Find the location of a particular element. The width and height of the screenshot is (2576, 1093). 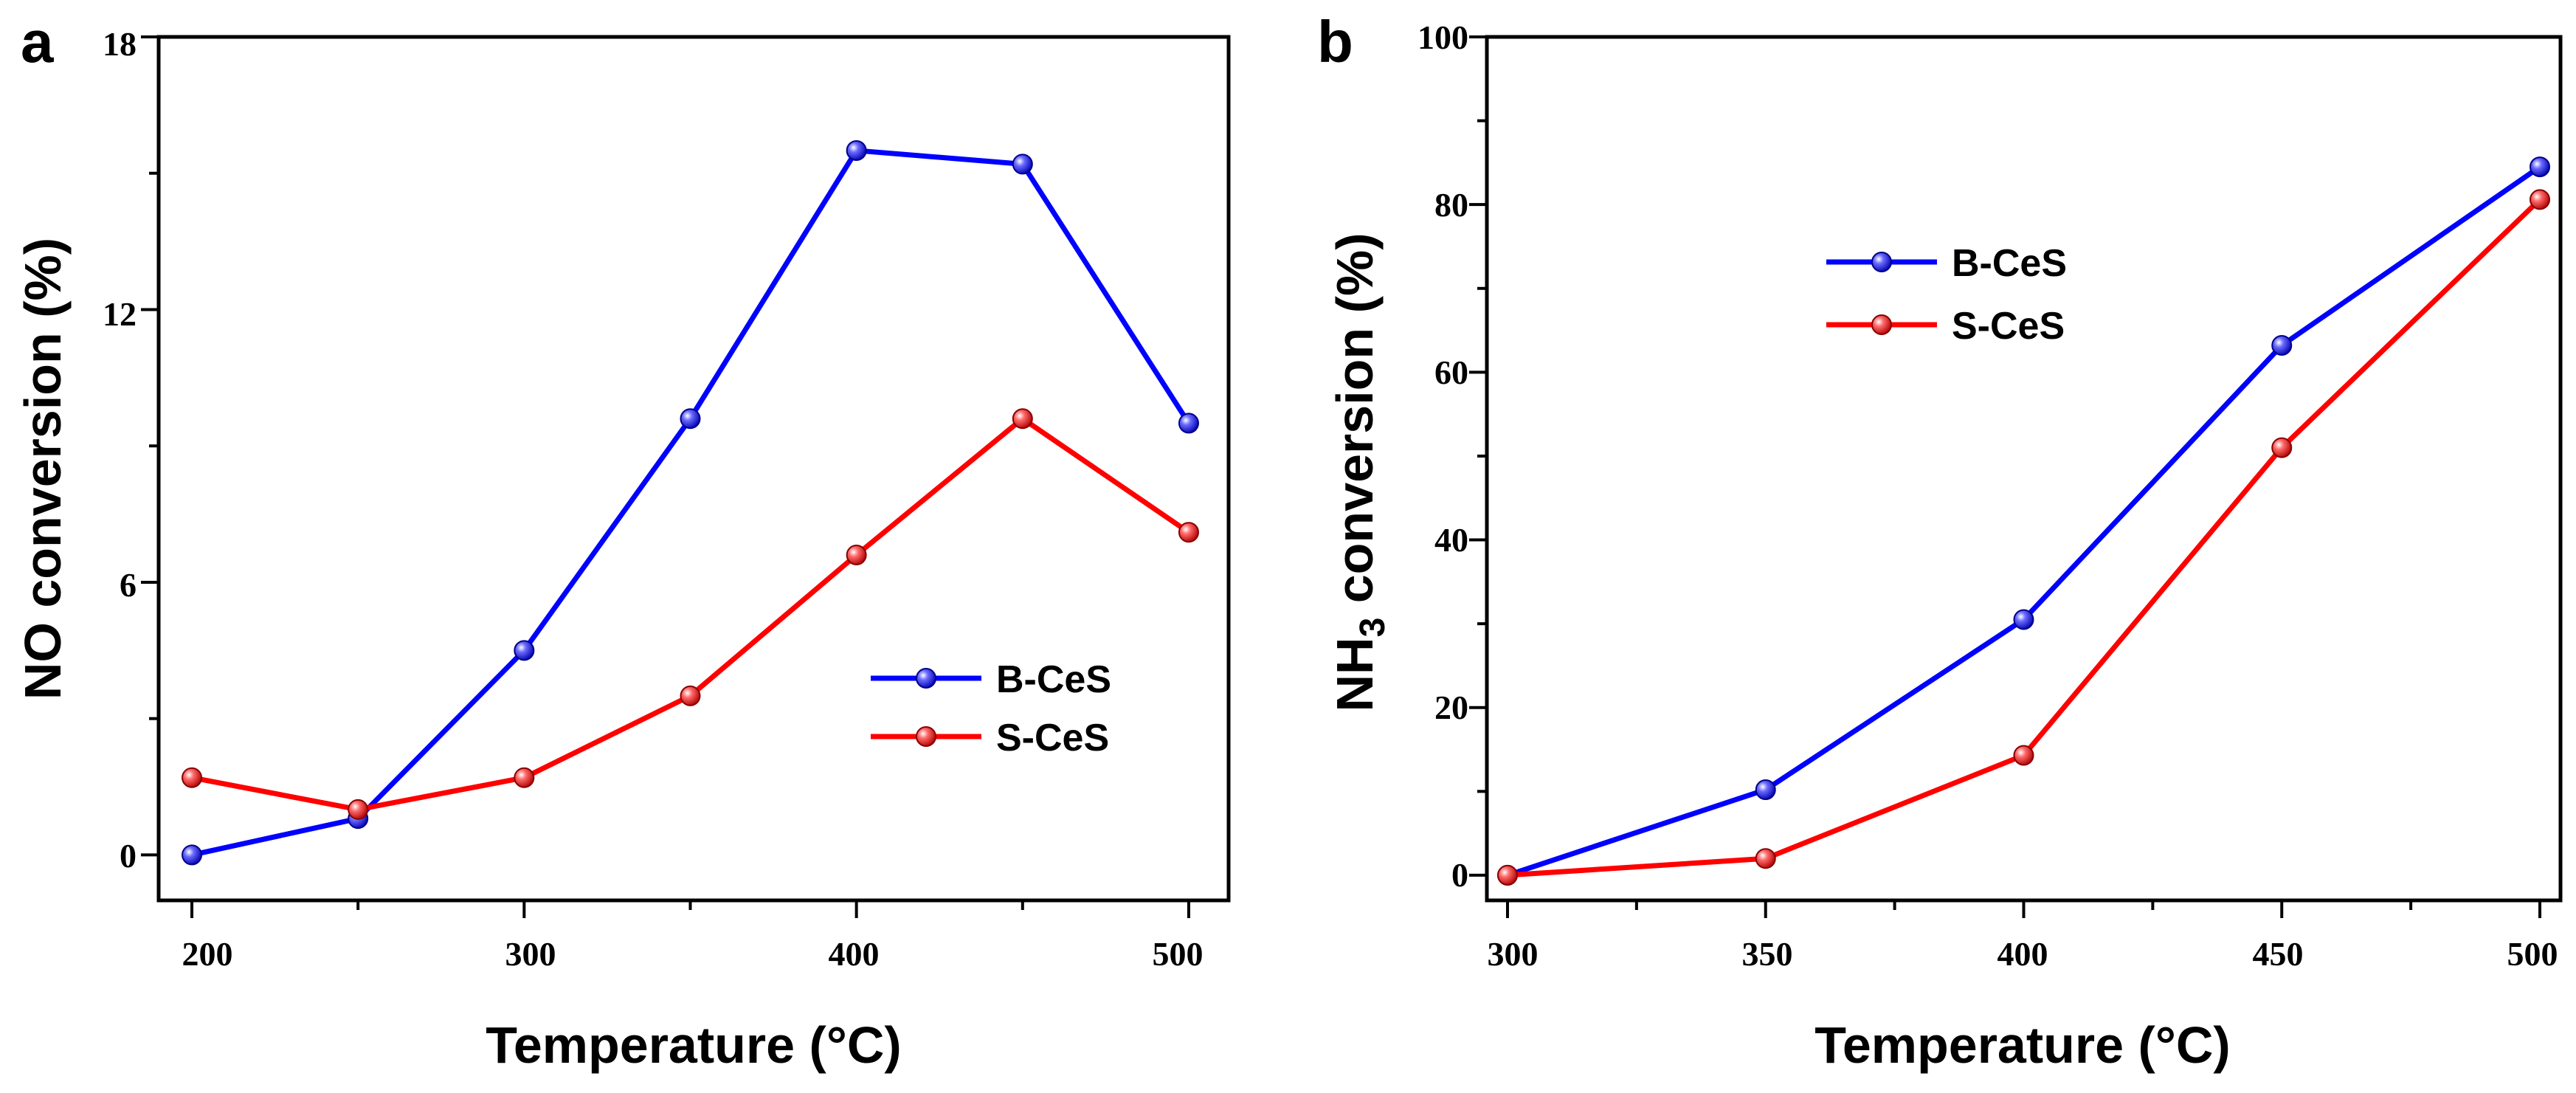

panel-a-xtick-label: 500 is located at coordinates (1178, 954).